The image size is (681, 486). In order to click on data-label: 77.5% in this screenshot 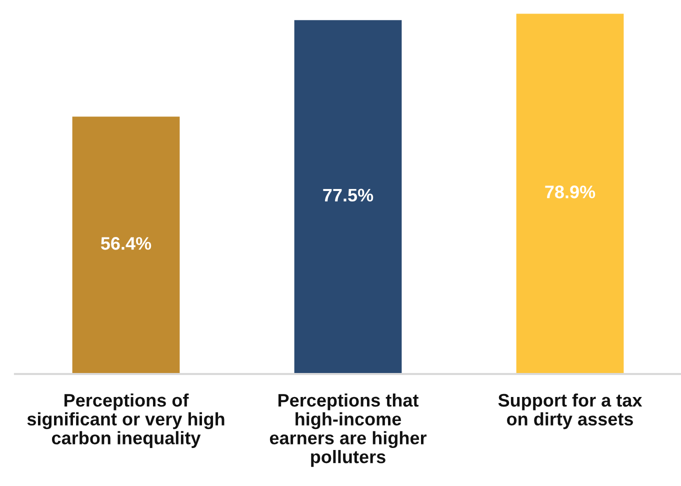, I will do `click(348, 195)`.